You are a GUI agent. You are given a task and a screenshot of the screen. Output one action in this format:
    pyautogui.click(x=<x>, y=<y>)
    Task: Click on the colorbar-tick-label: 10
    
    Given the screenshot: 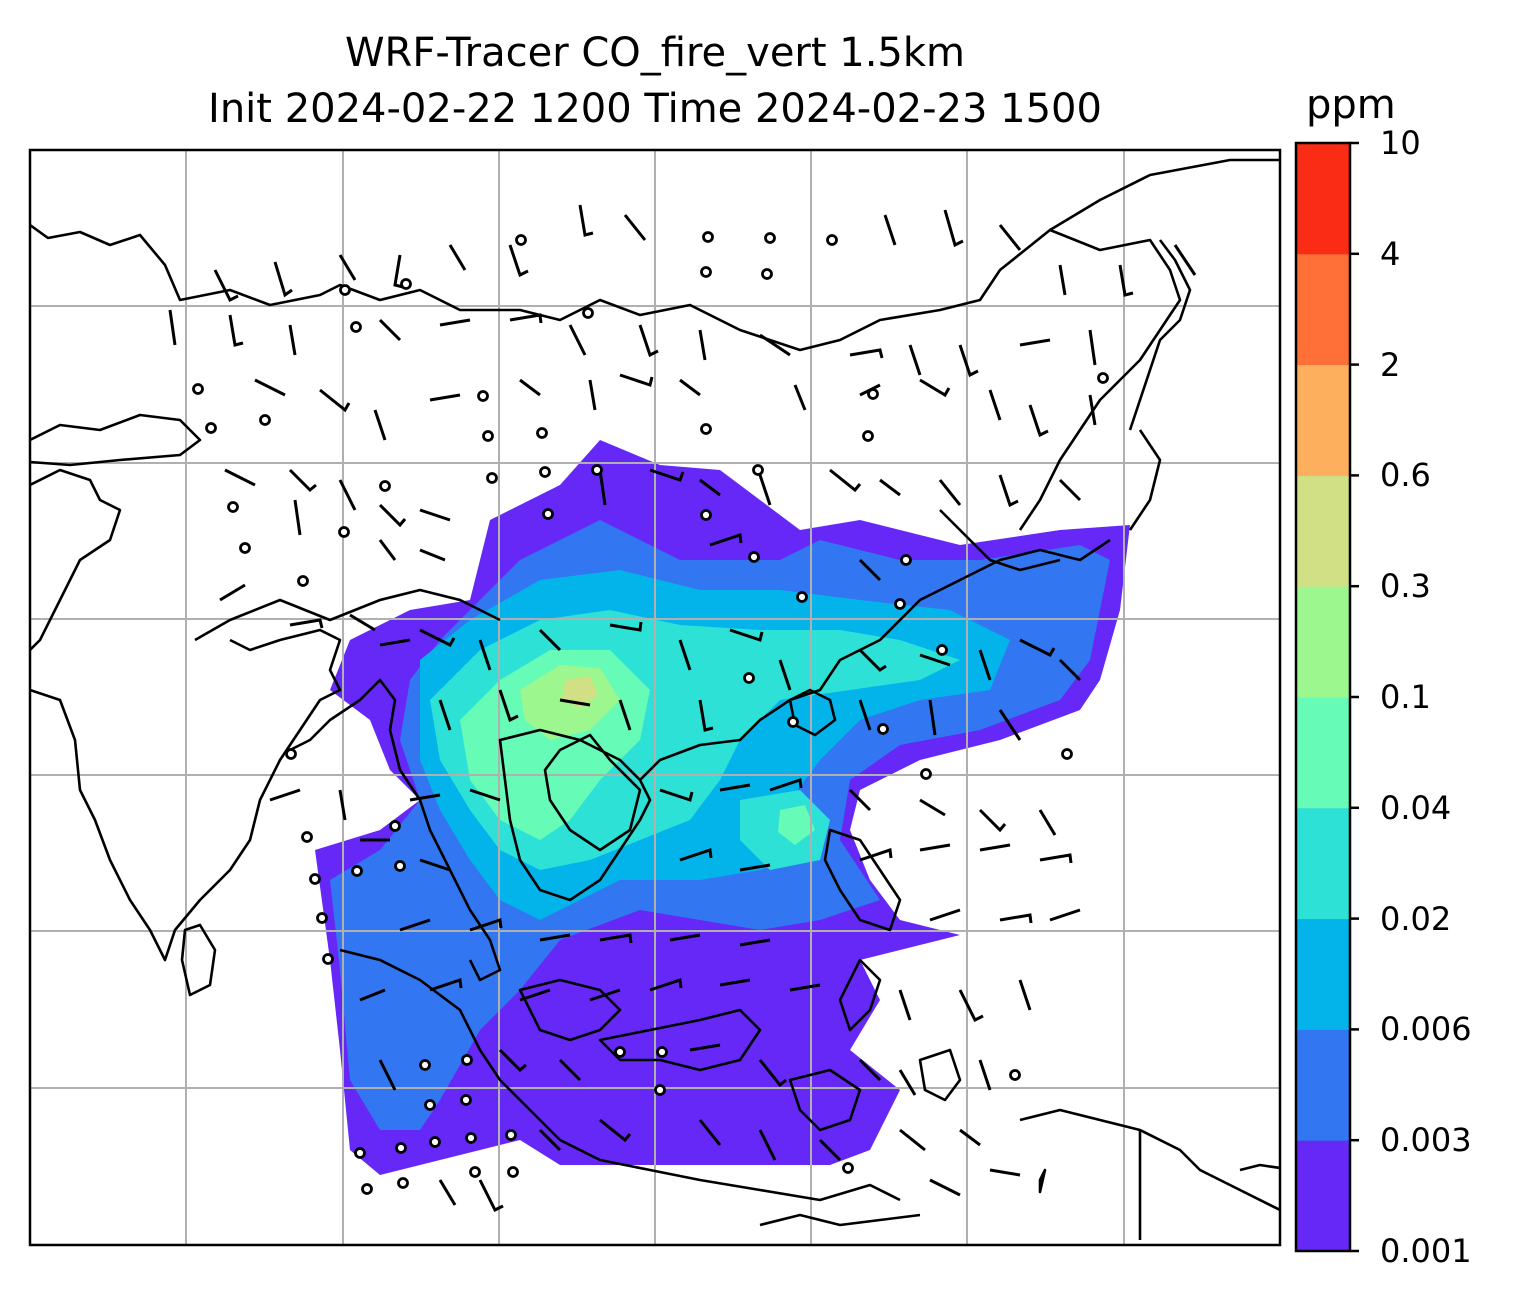 What is the action you would take?
    pyautogui.click(x=1400, y=143)
    